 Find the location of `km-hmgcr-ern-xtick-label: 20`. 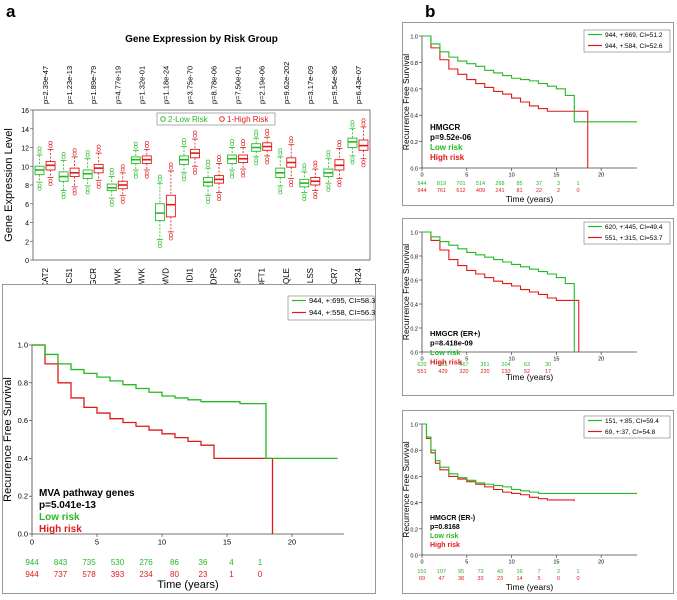

km-hmgcr-ern-xtick-label: 20 is located at coordinates (601, 563).